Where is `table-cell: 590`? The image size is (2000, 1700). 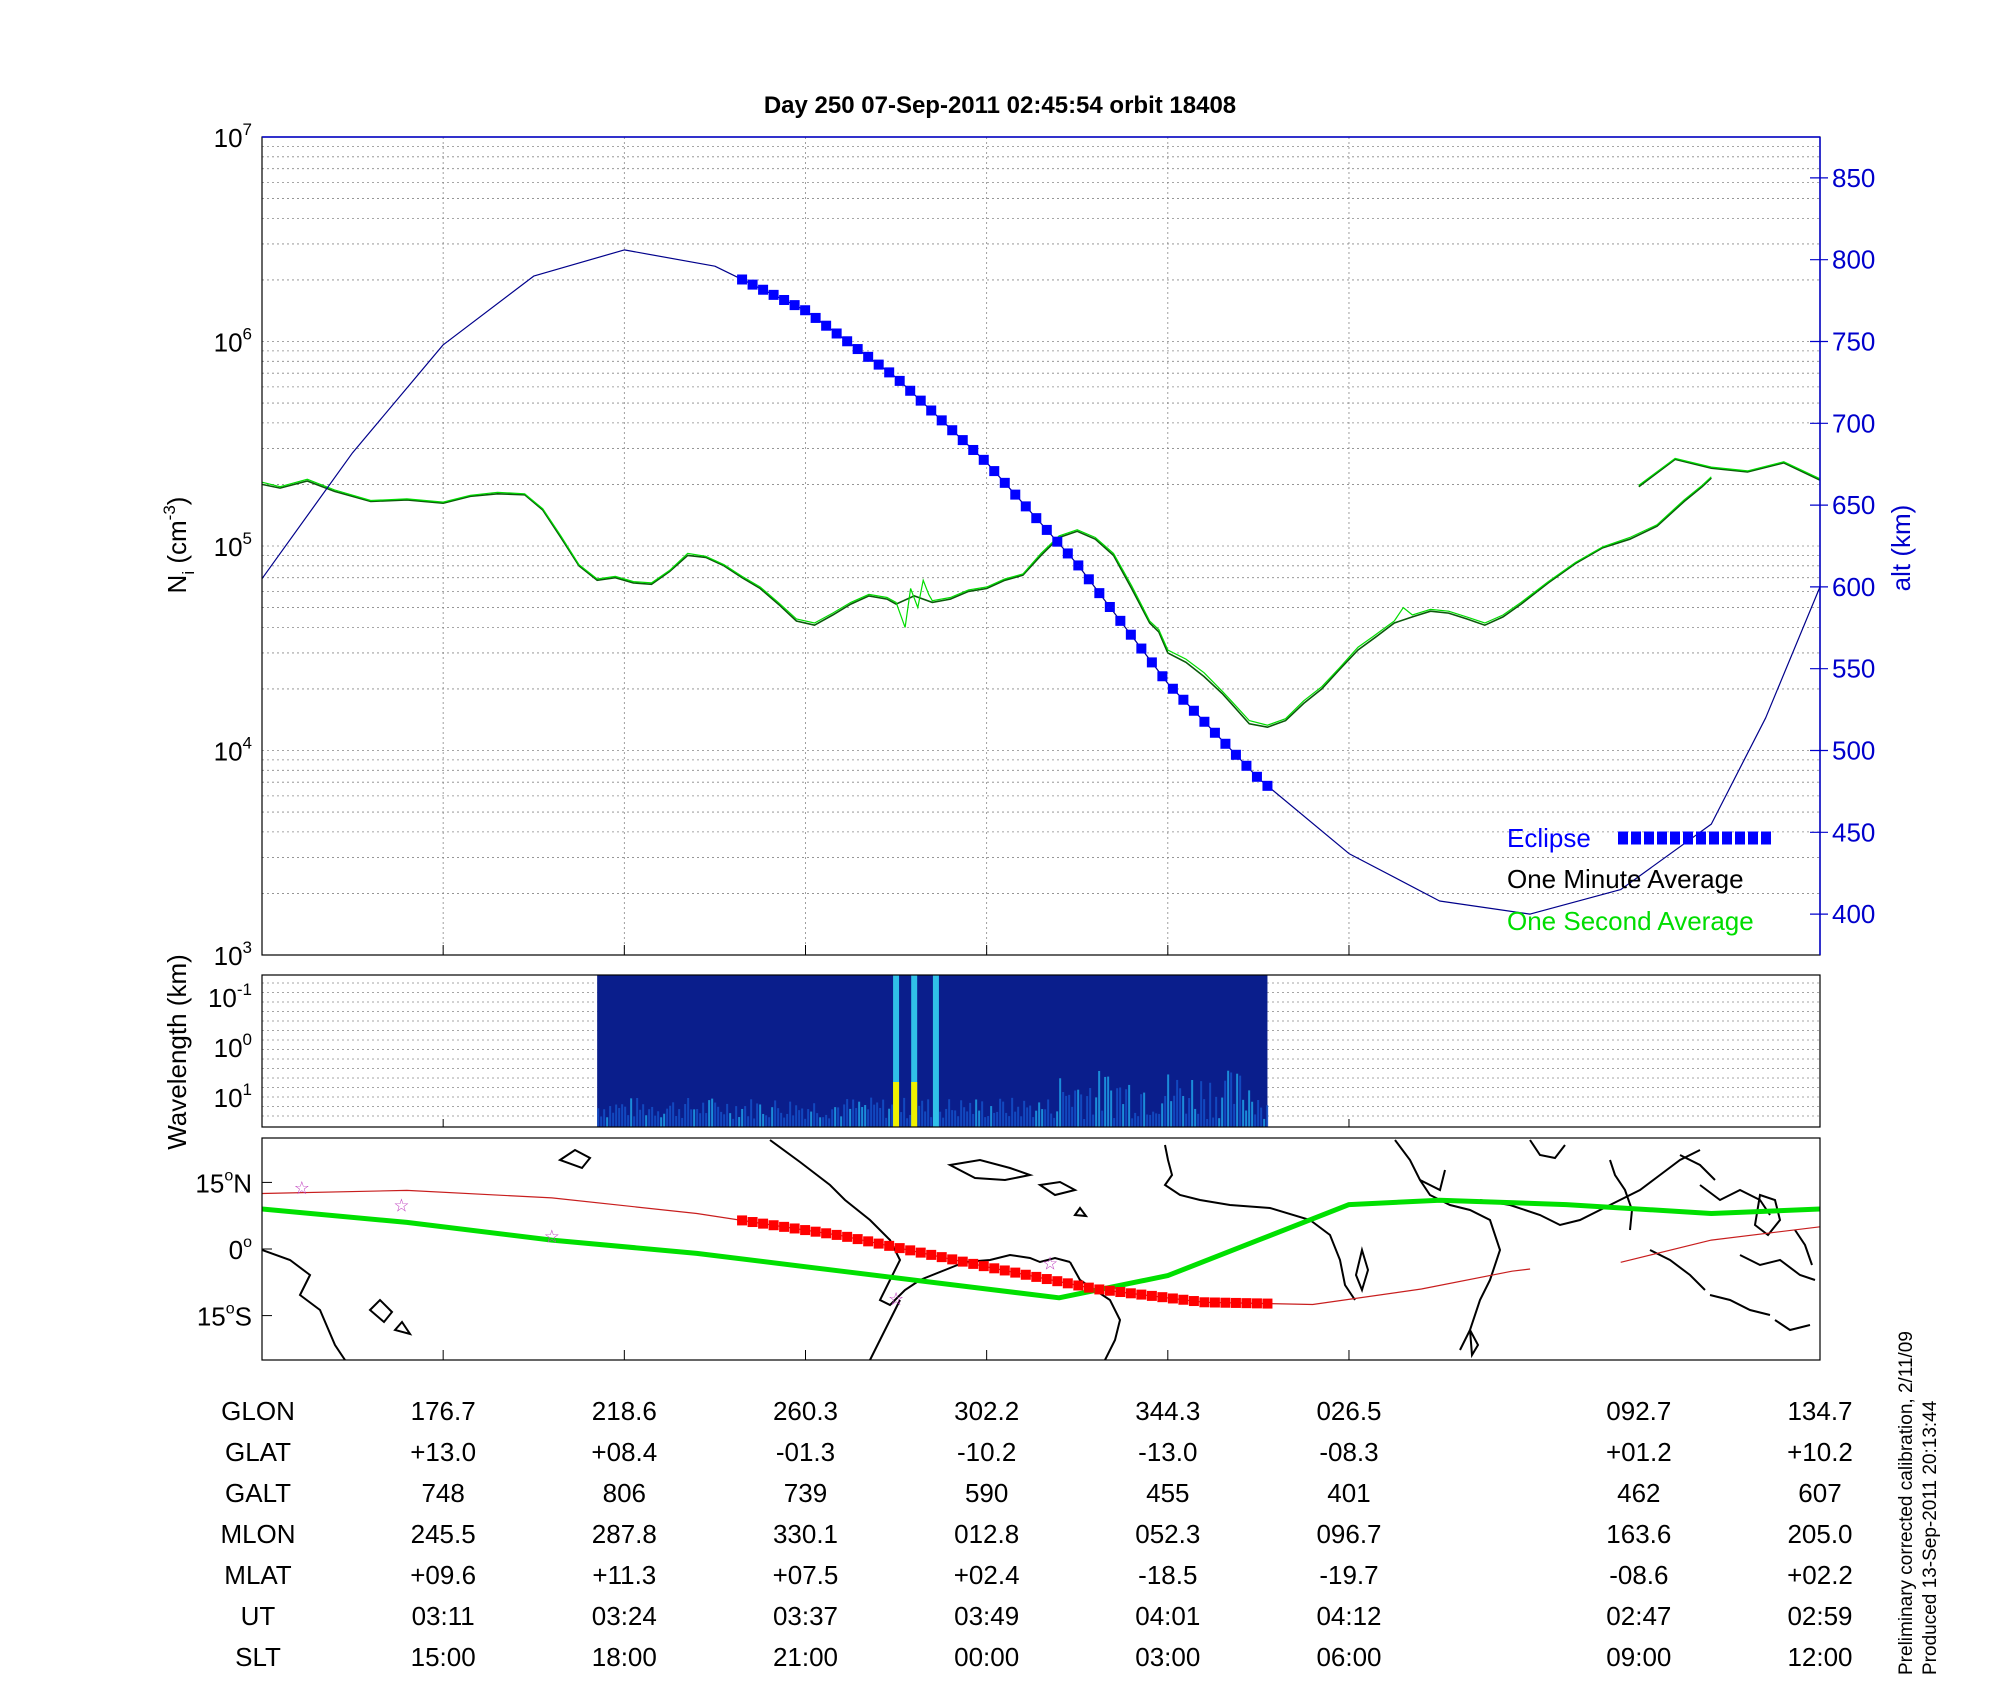
table-cell: 590 is located at coordinates (986, 1493).